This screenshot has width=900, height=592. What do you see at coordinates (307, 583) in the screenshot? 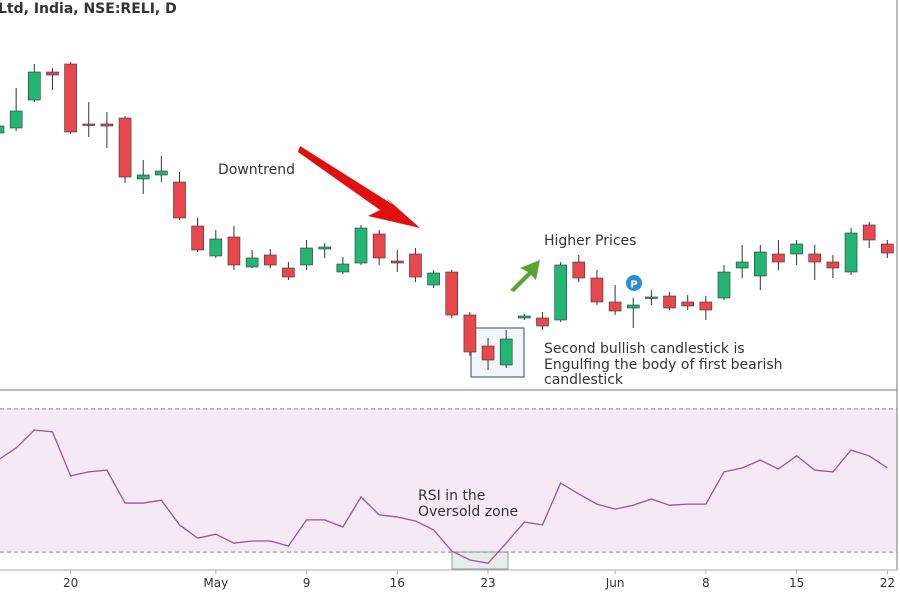
I see `x-tick-label: 9` at bounding box center [307, 583].